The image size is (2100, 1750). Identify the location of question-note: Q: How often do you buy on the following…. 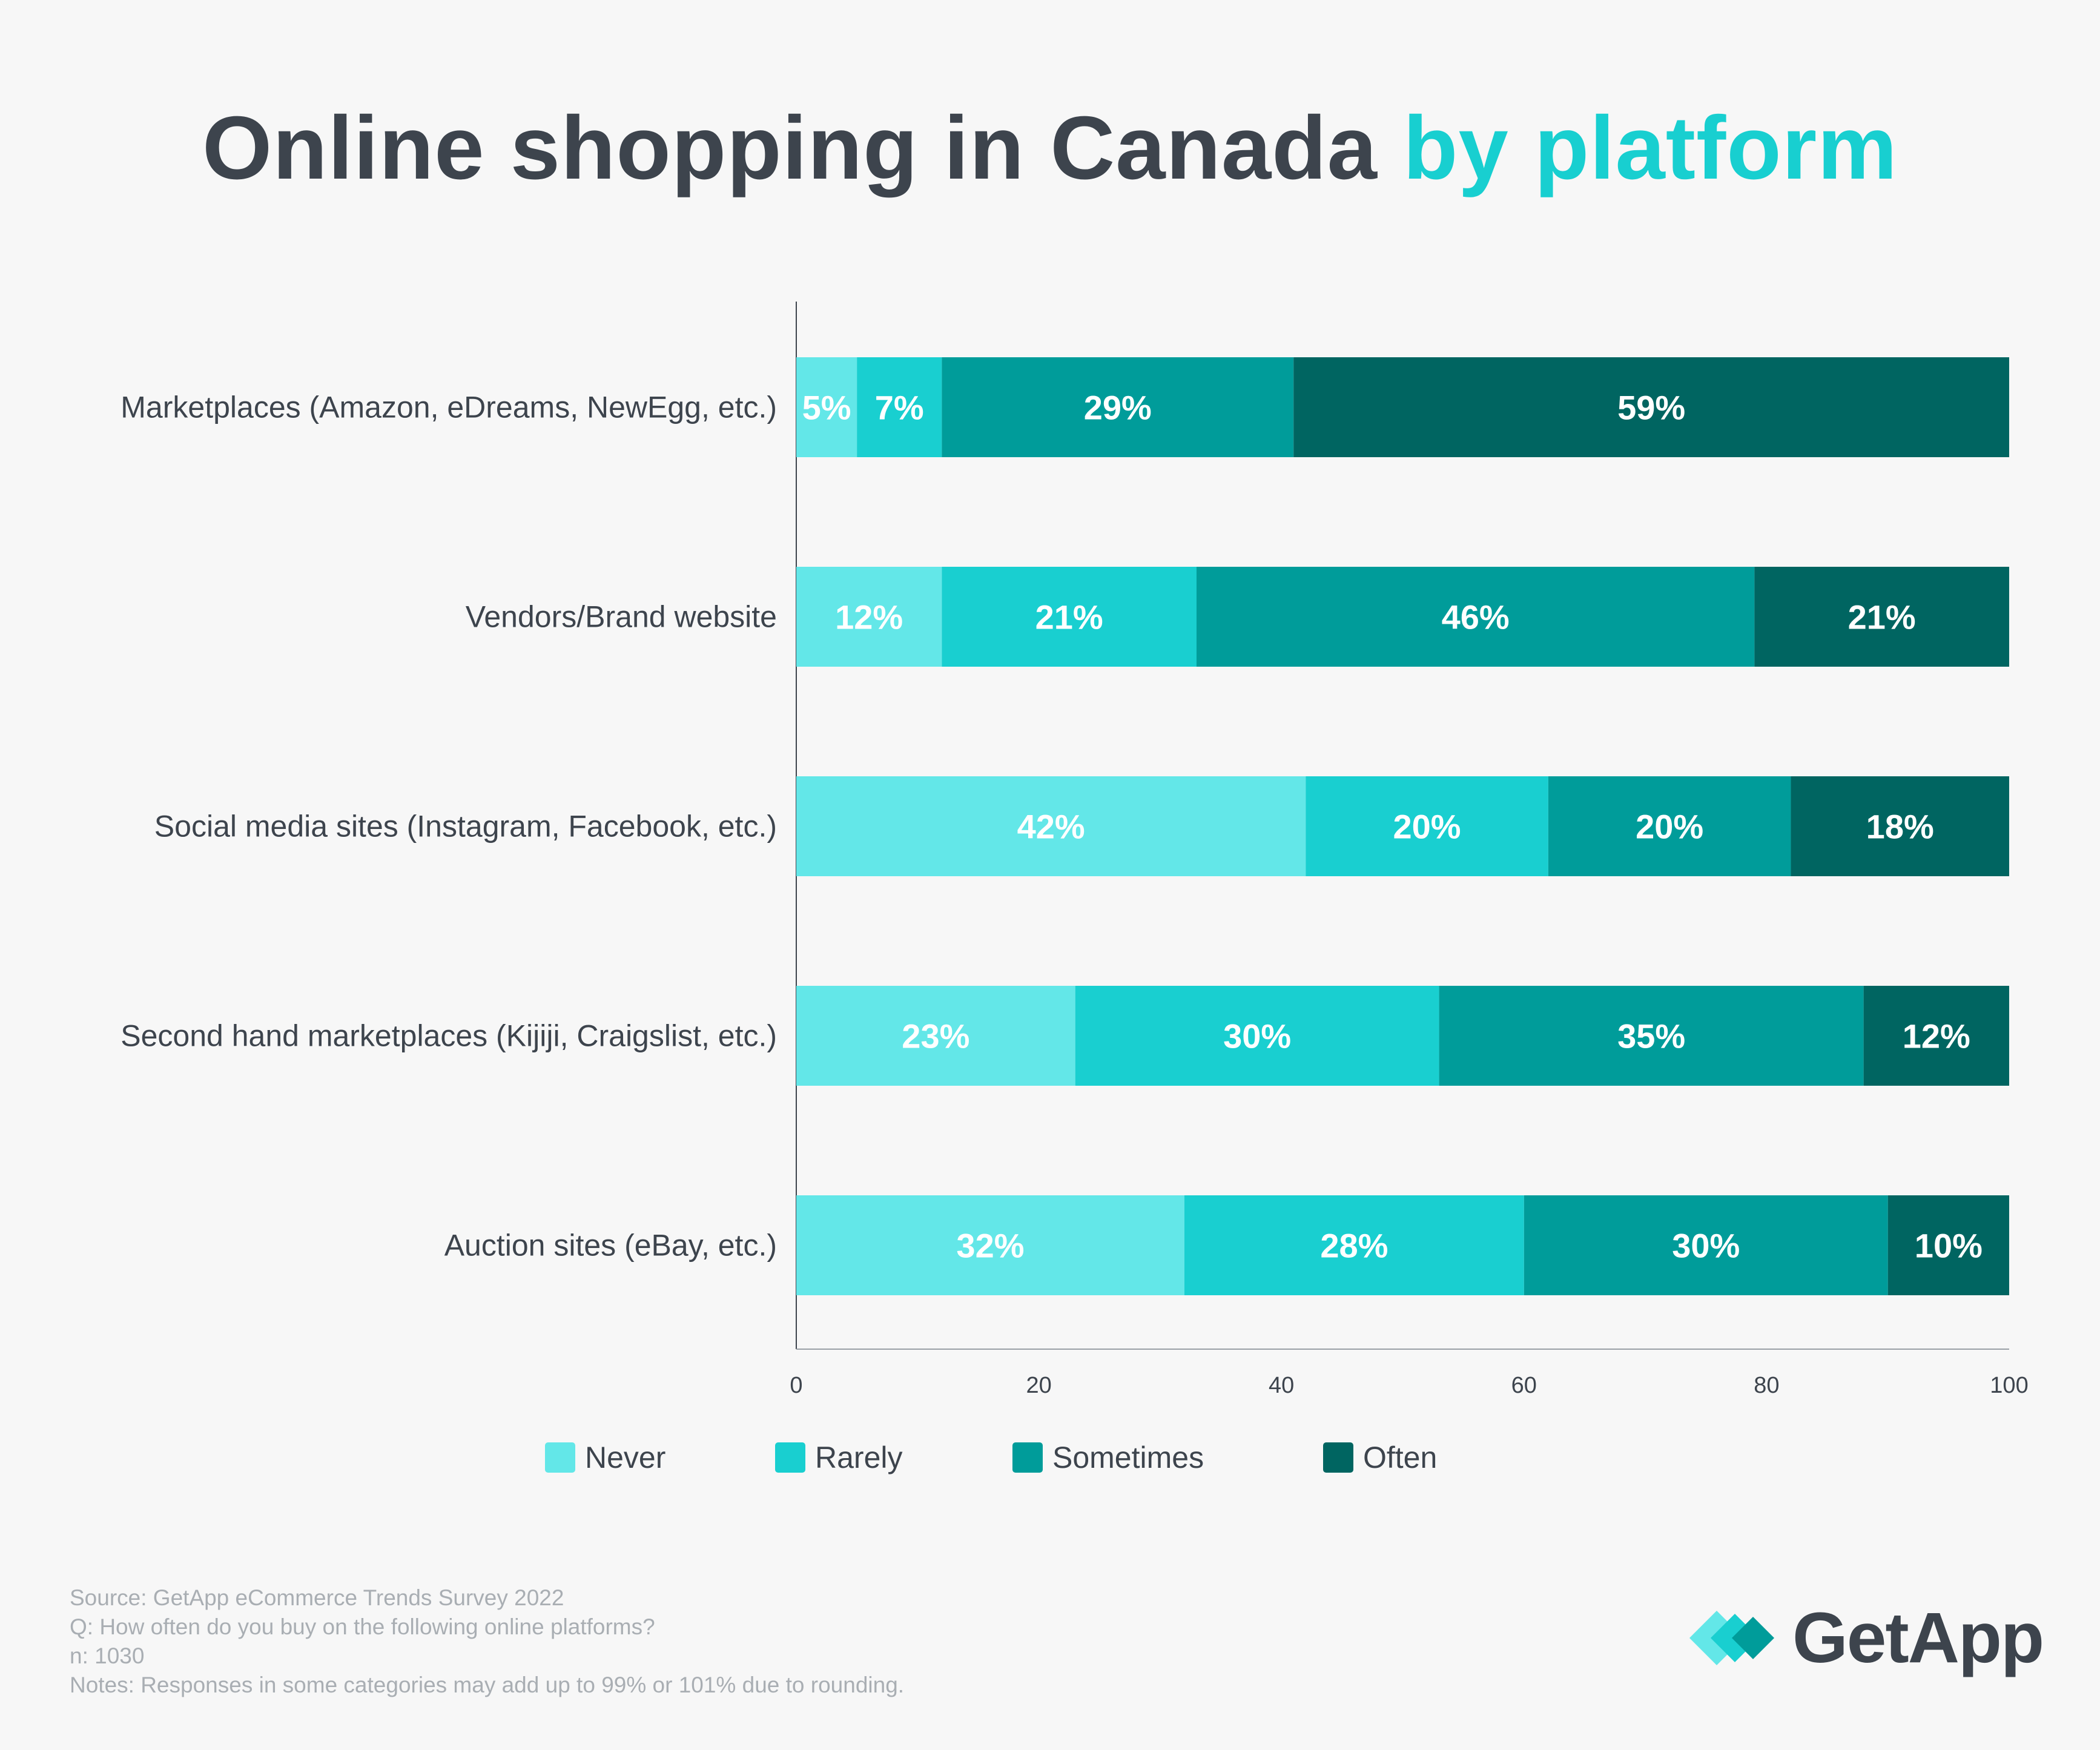
(362, 1626).